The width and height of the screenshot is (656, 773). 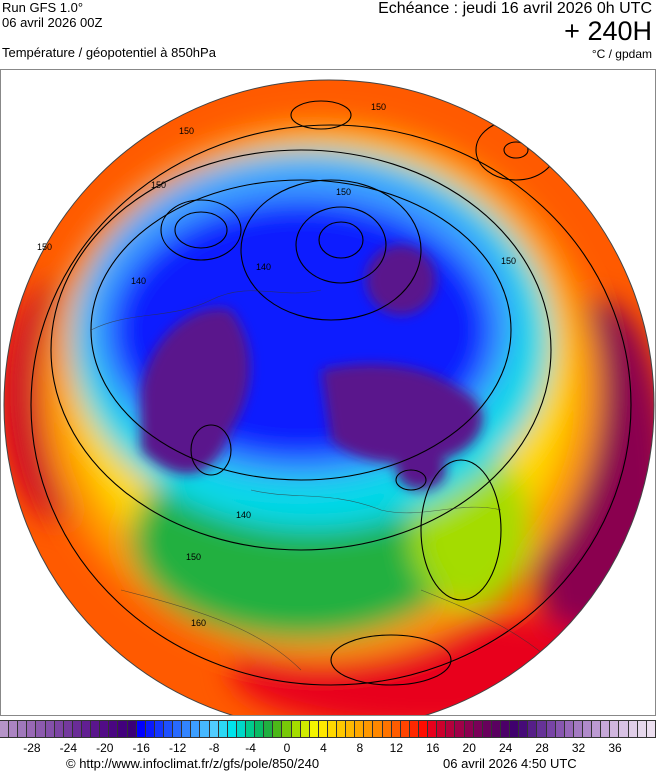 I want to click on colorbar-tick-label: 0, so click(x=287, y=748).